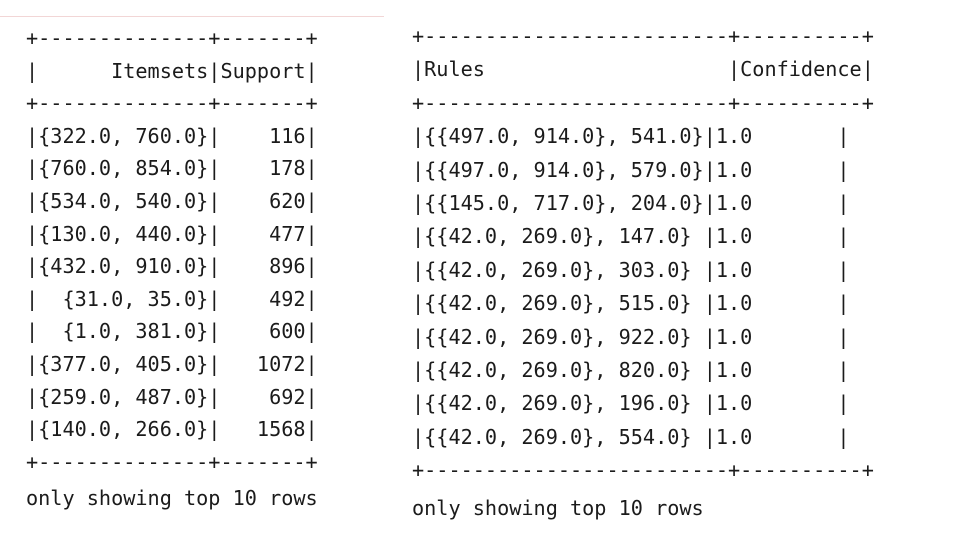 This screenshot has height=540, width=960. What do you see at coordinates (172, 233) in the screenshot?
I see `itemsets-table-row: |{130.0, 440.0}| 477|` at bounding box center [172, 233].